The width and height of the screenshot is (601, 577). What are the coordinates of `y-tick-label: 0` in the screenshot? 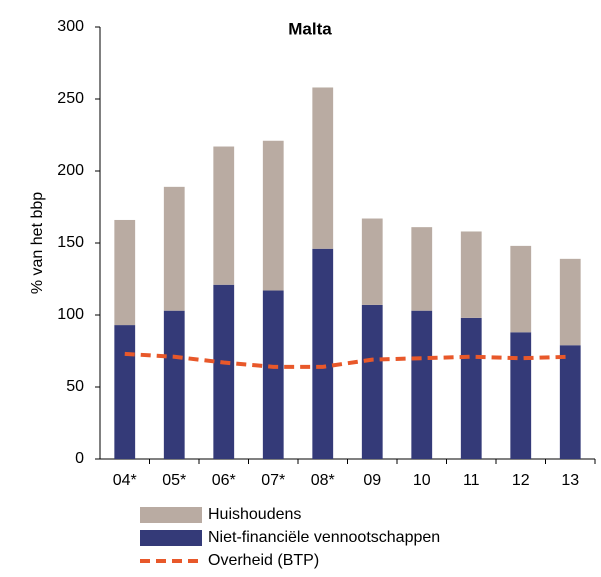 It's located at (79, 458).